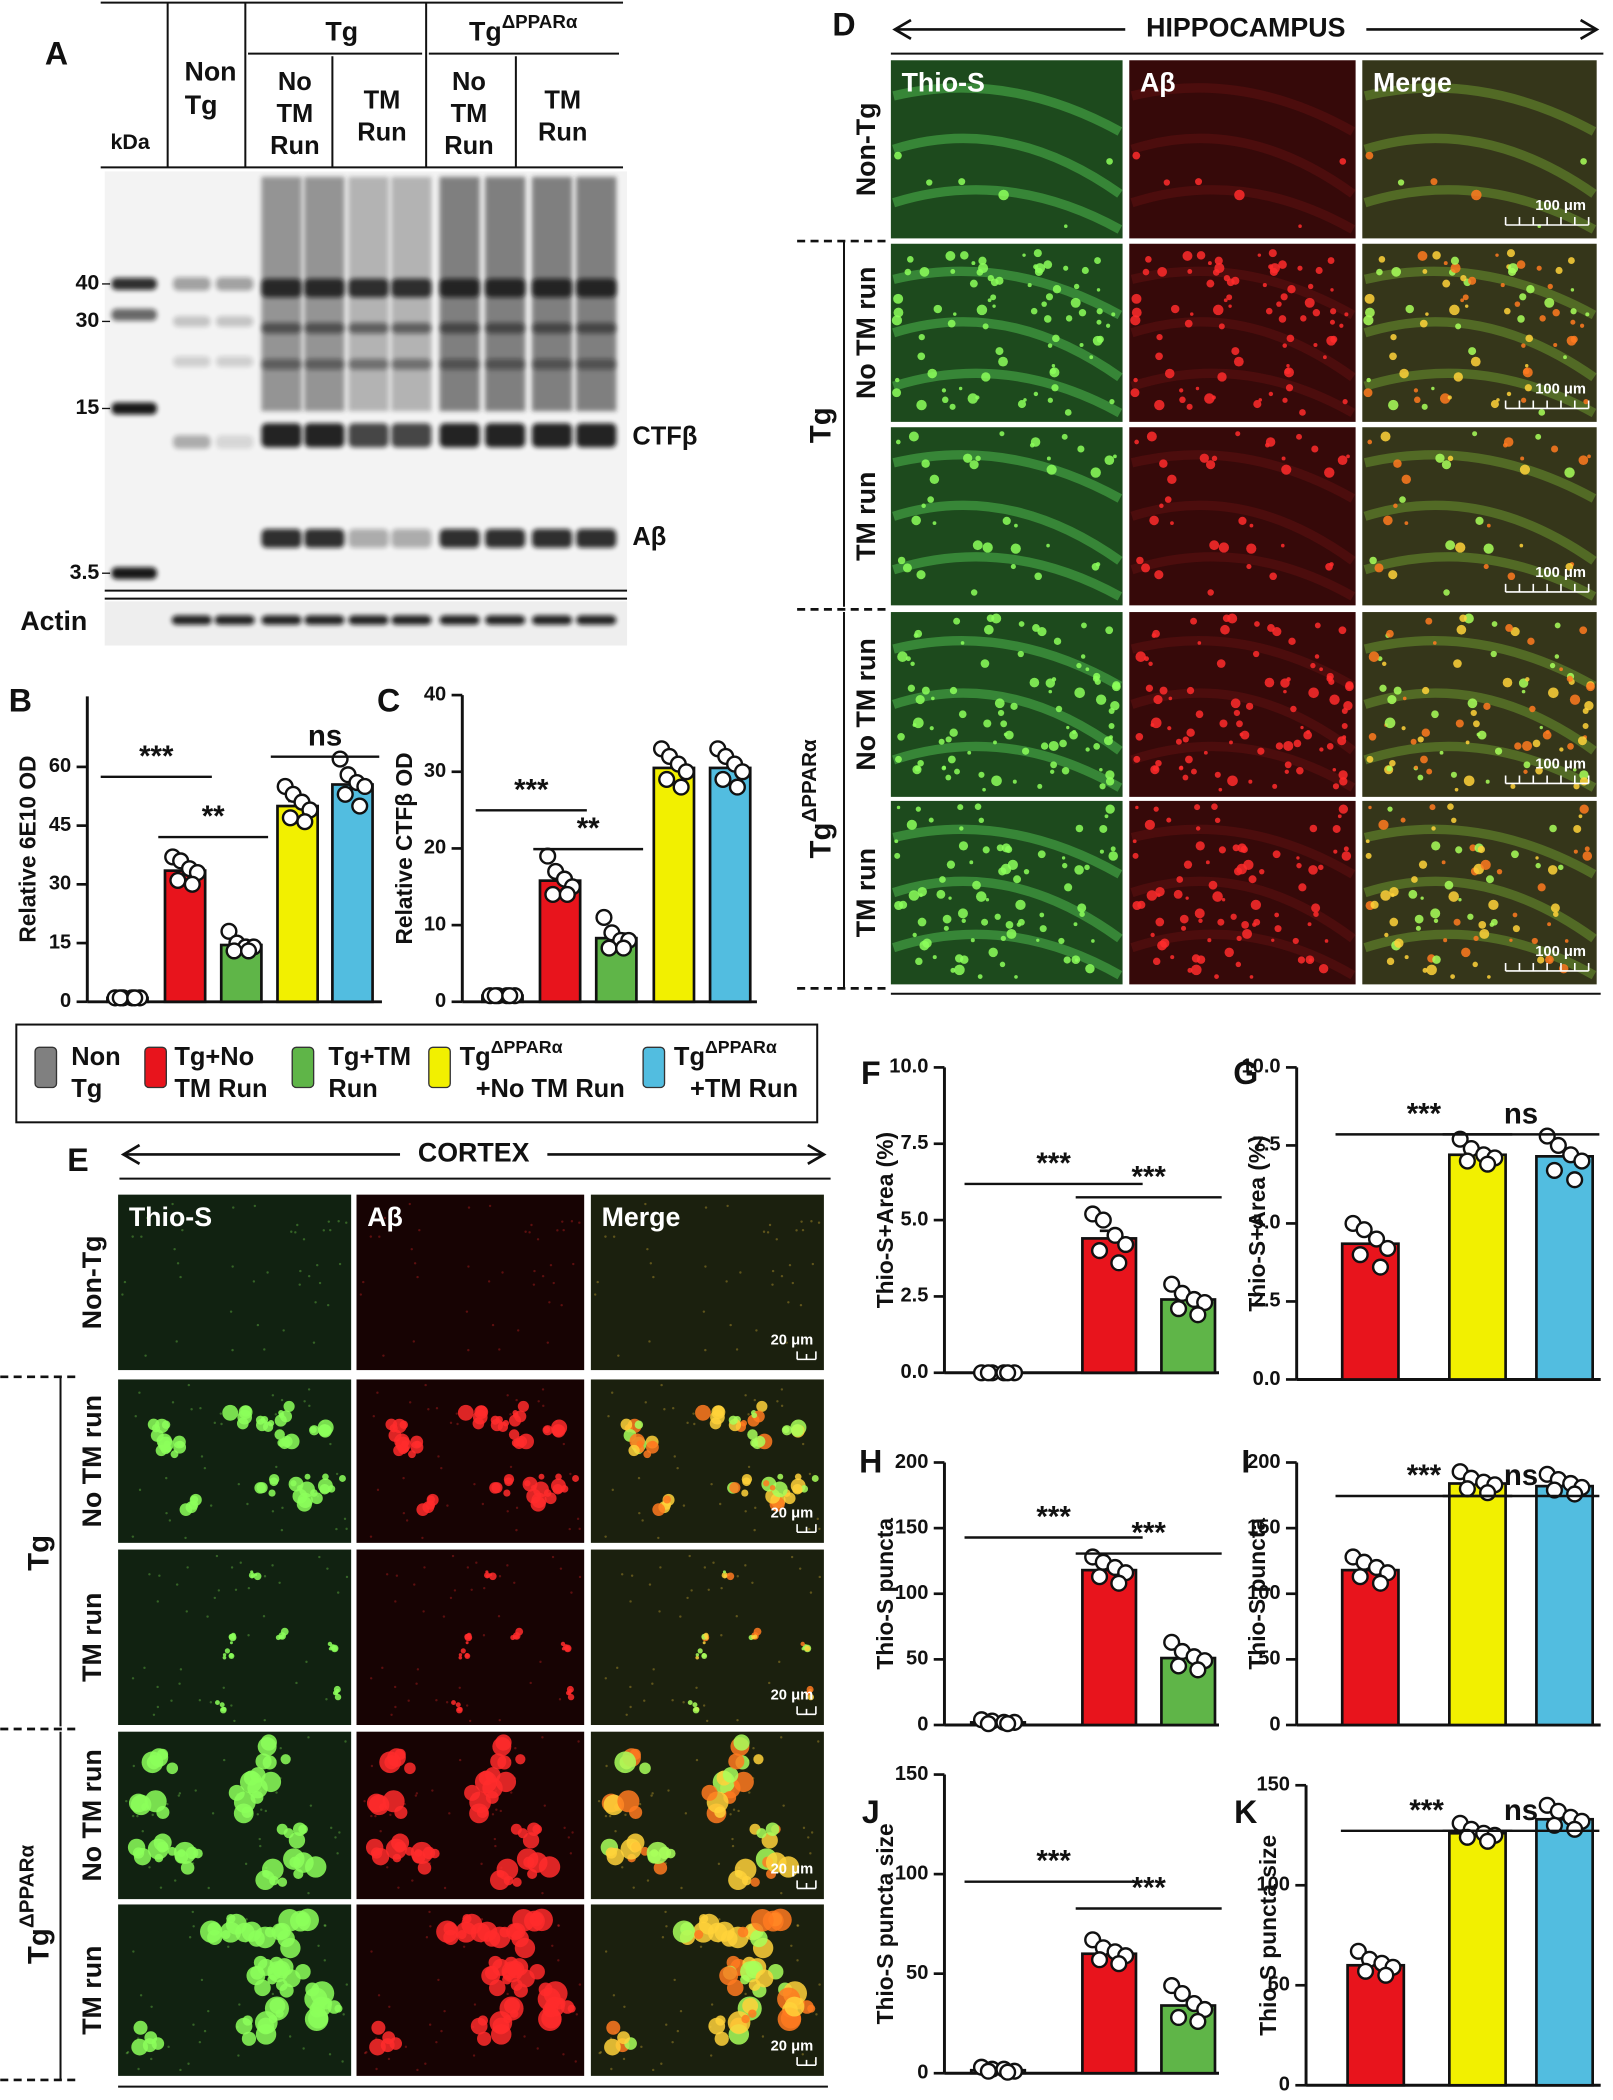 The width and height of the screenshot is (1613, 2100). What do you see at coordinates (214, 1057) in the screenshot?
I see `legend-label: Tg+No` at bounding box center [214, 1057].